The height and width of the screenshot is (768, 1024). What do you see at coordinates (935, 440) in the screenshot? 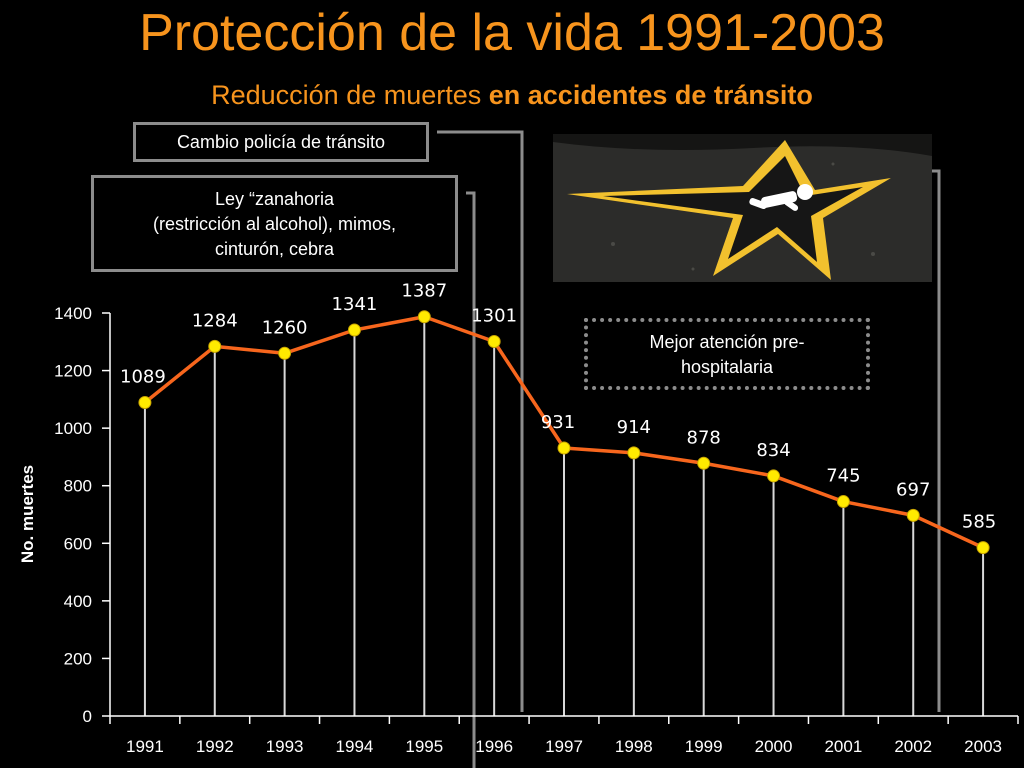
I see `callout-line-photo` at bounding box center [935, 440].